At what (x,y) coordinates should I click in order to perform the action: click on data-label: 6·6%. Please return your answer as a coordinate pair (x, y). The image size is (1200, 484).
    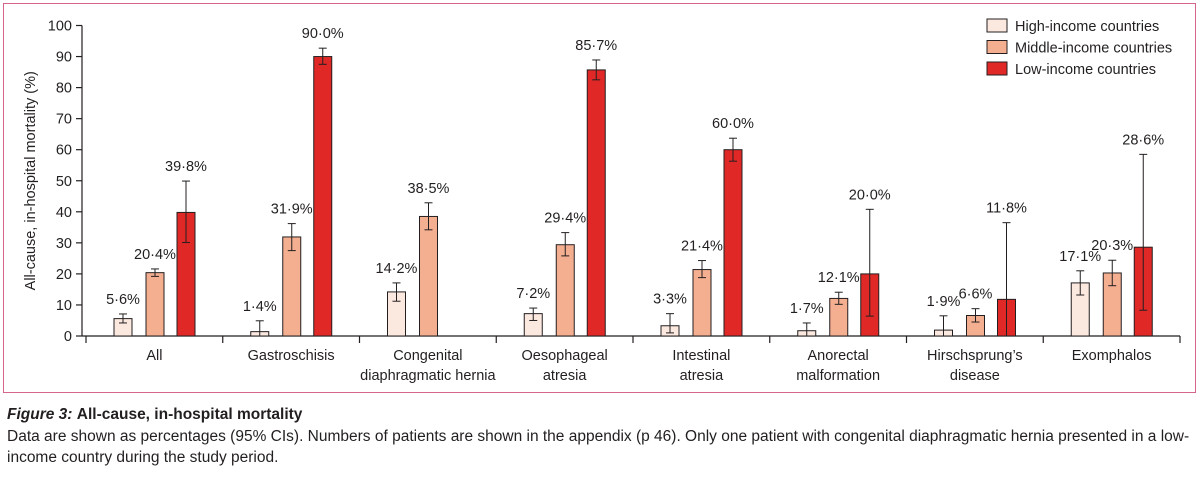
    Looking at the image, I should click on (976, 295).